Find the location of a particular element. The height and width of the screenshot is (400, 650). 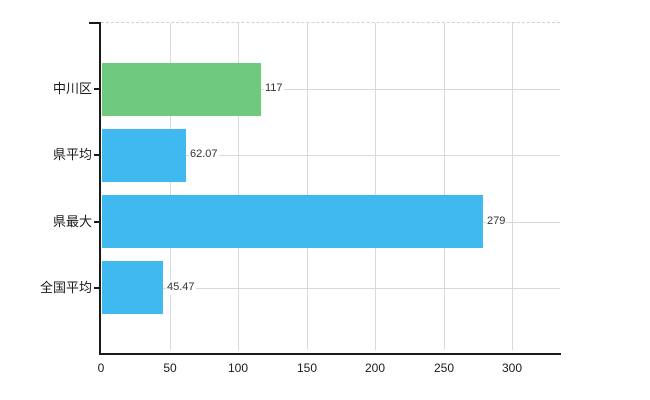

x-axis-tick-label: 50 is located at coordinates (170, 368).